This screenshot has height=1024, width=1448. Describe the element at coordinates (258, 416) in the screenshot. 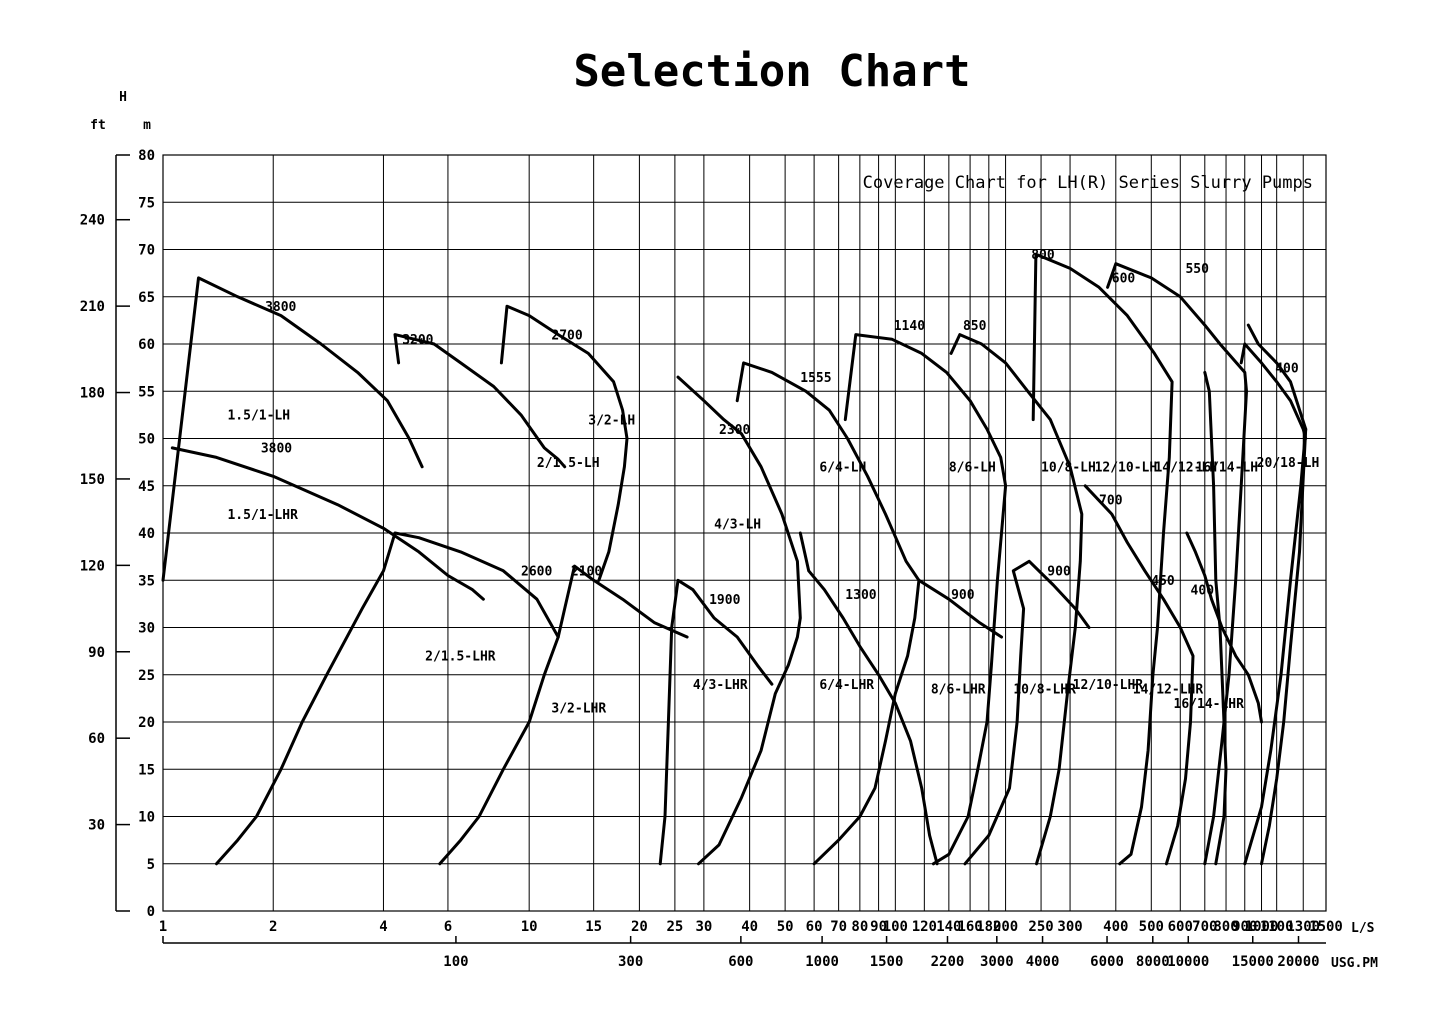

I see `curve-label: 1.5/1-LH` at that location.